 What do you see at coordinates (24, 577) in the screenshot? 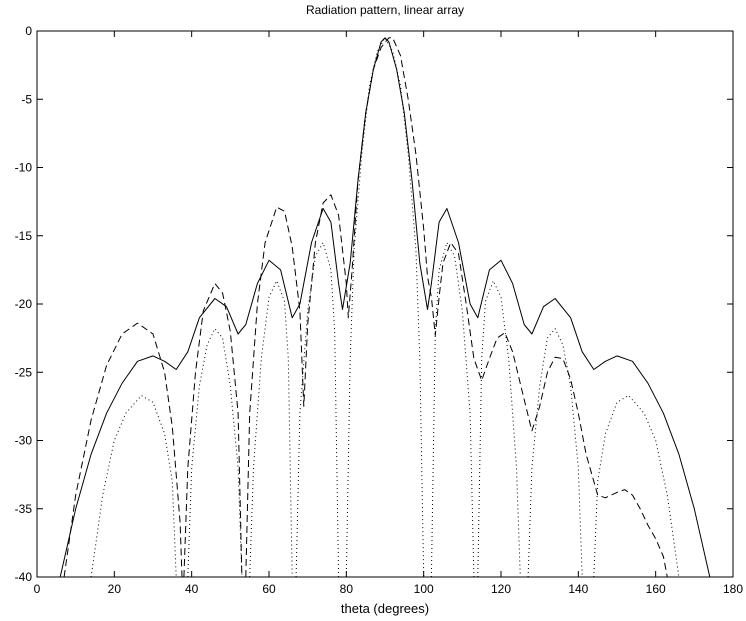
I see `y-tick-label: -40` at bounding box center [24, 577].